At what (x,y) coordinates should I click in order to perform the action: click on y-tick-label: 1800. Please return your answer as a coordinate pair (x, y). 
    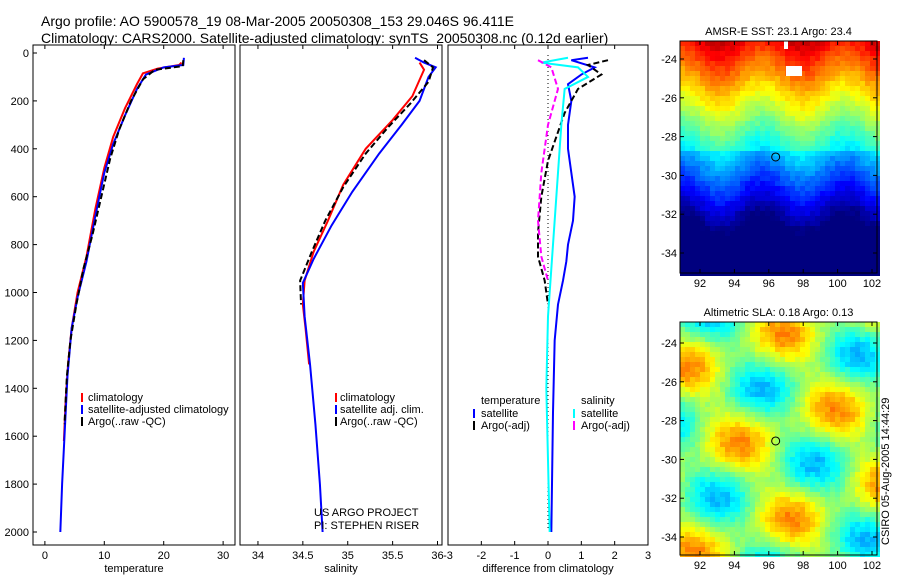
    Looking at the image, I should click on (17, 485).